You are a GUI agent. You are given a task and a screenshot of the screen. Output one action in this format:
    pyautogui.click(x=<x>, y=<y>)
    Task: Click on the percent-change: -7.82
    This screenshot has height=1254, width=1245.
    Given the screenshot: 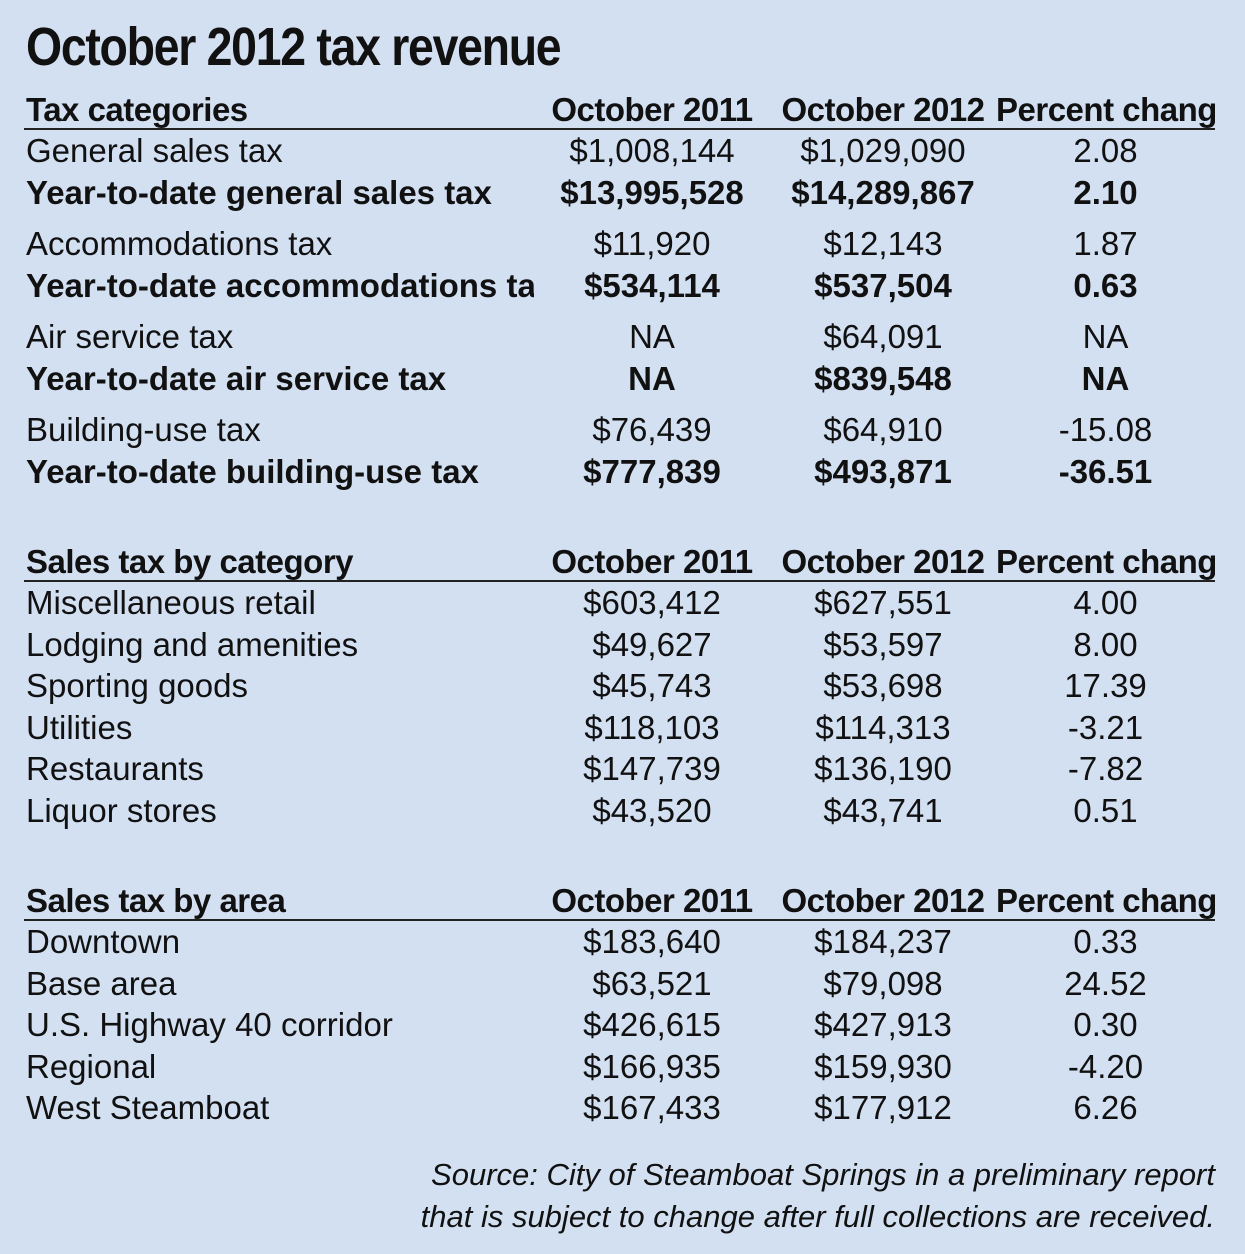 What is the action you would take?
    pyautogui.click(x=1105, y=768)
    